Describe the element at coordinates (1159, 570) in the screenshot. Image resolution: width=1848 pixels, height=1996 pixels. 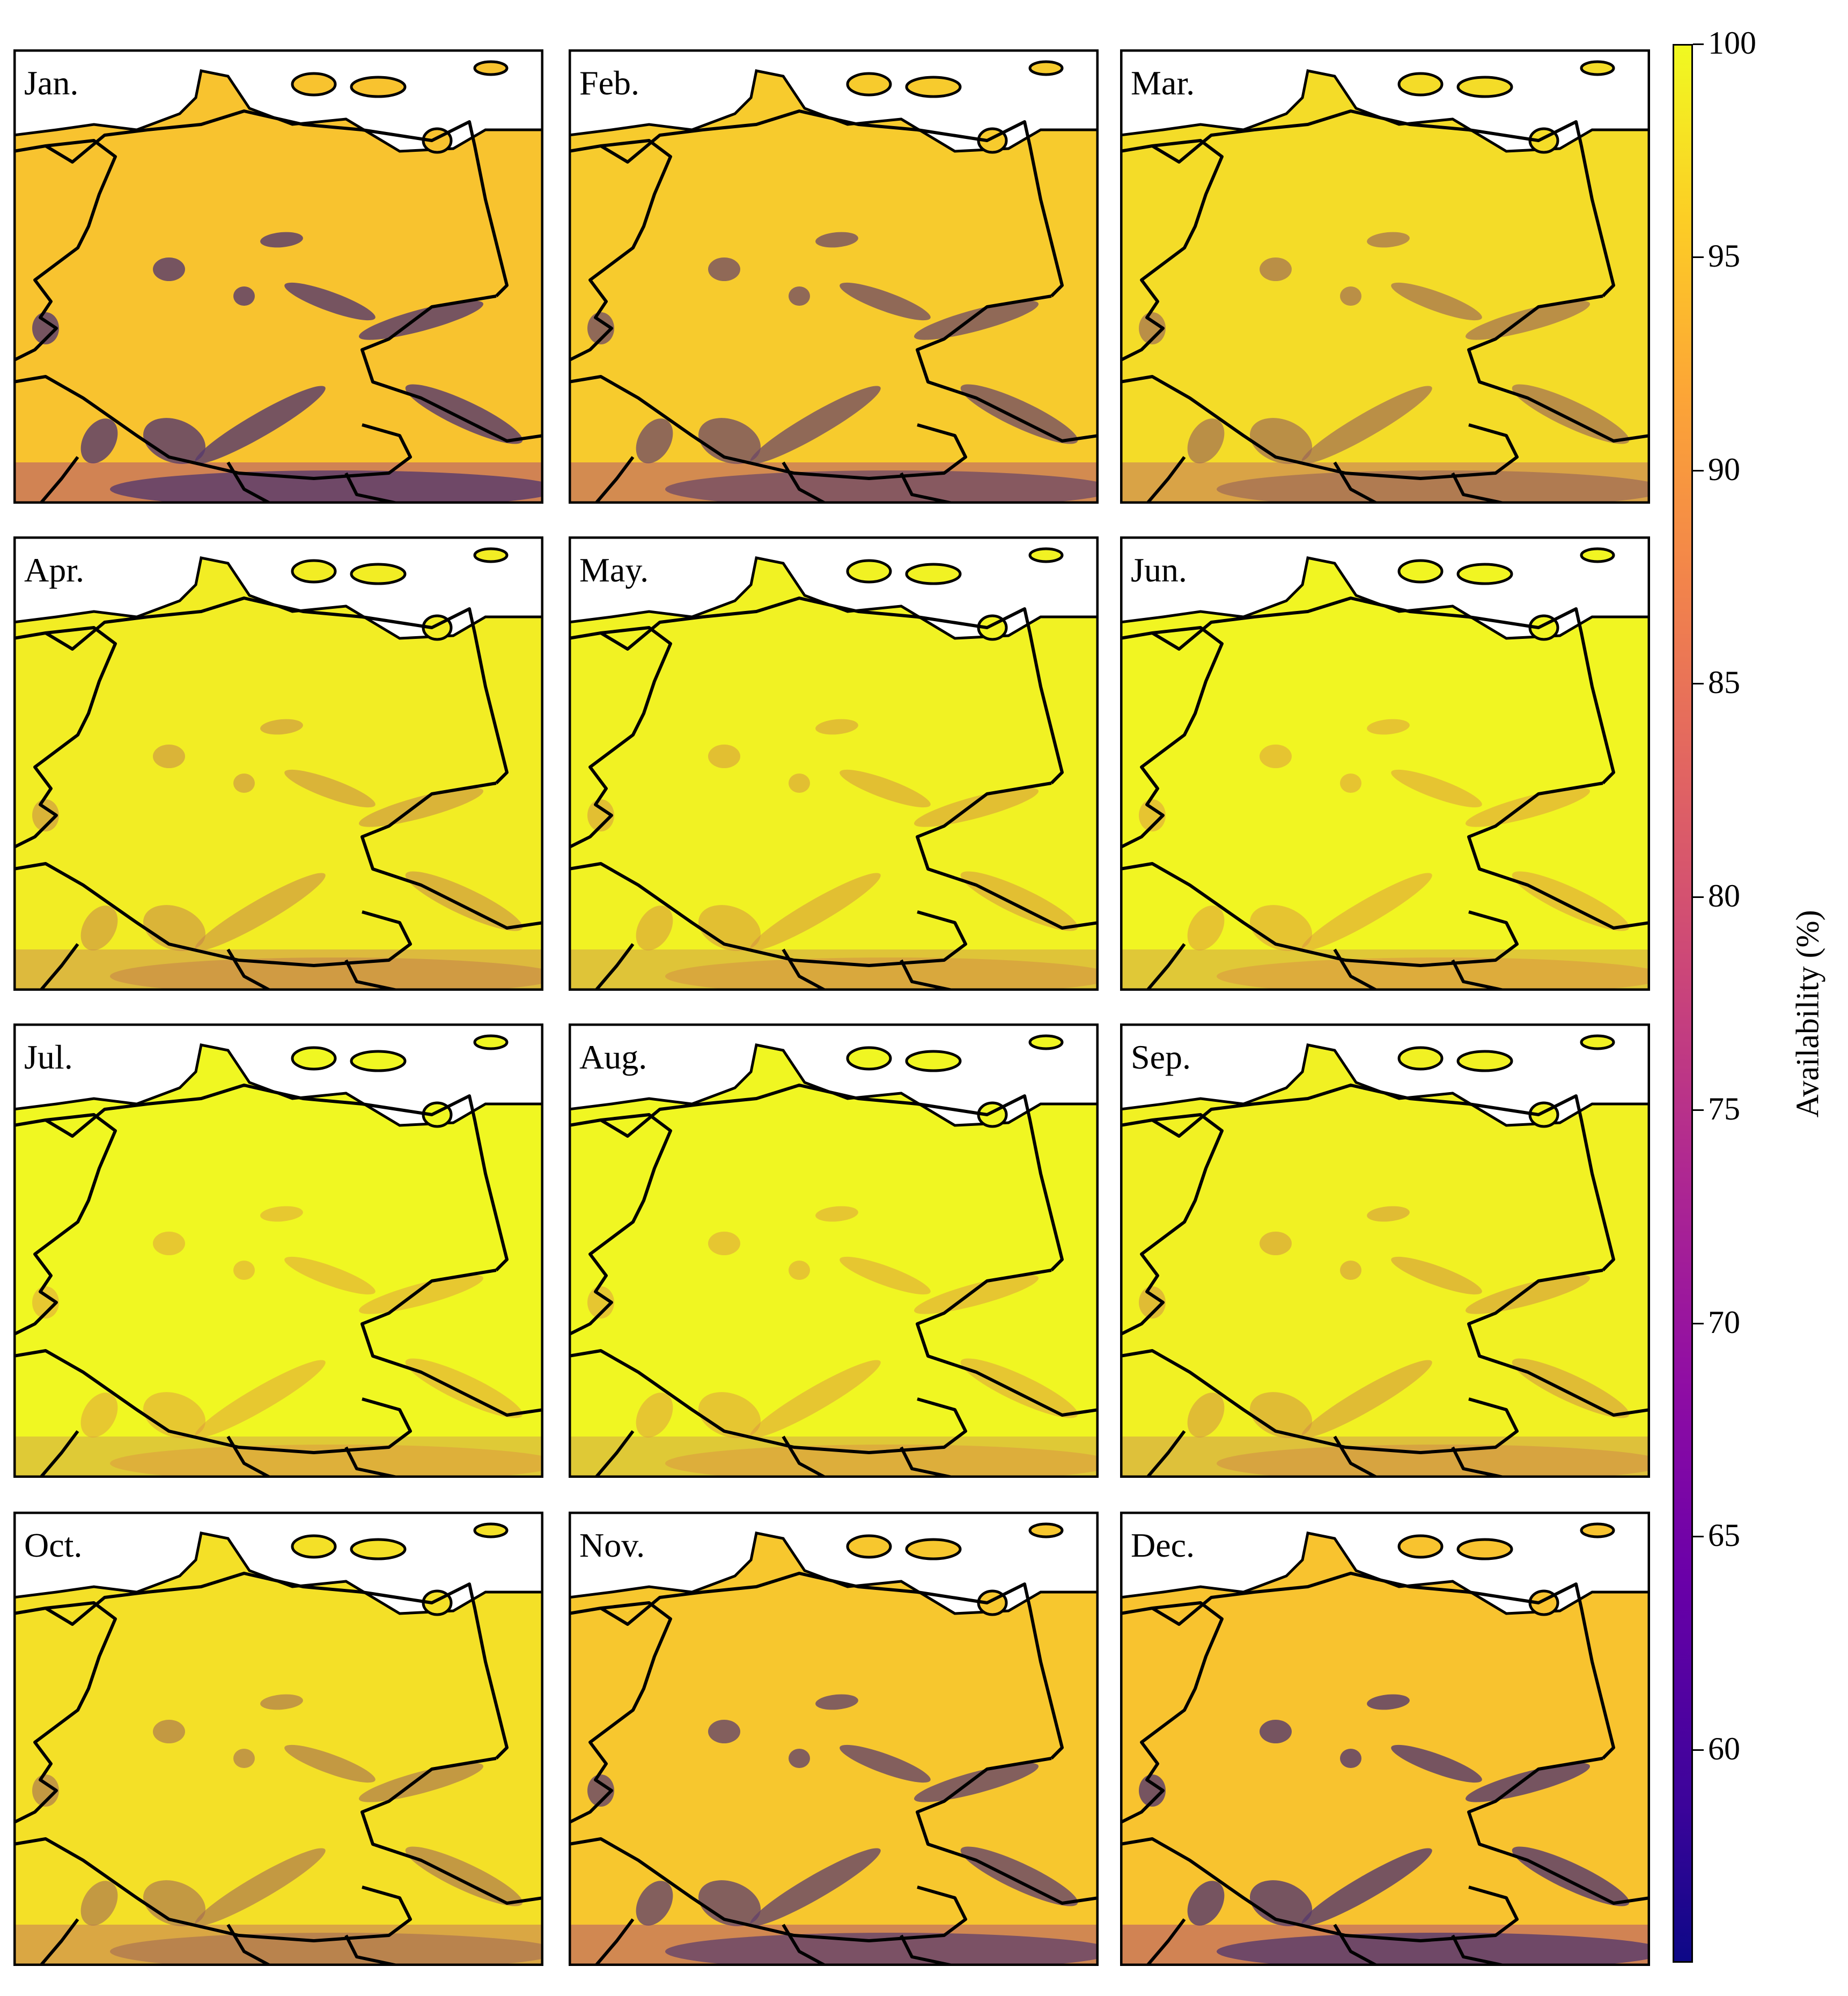
I see `panel-month-label: Jun.` at that location.